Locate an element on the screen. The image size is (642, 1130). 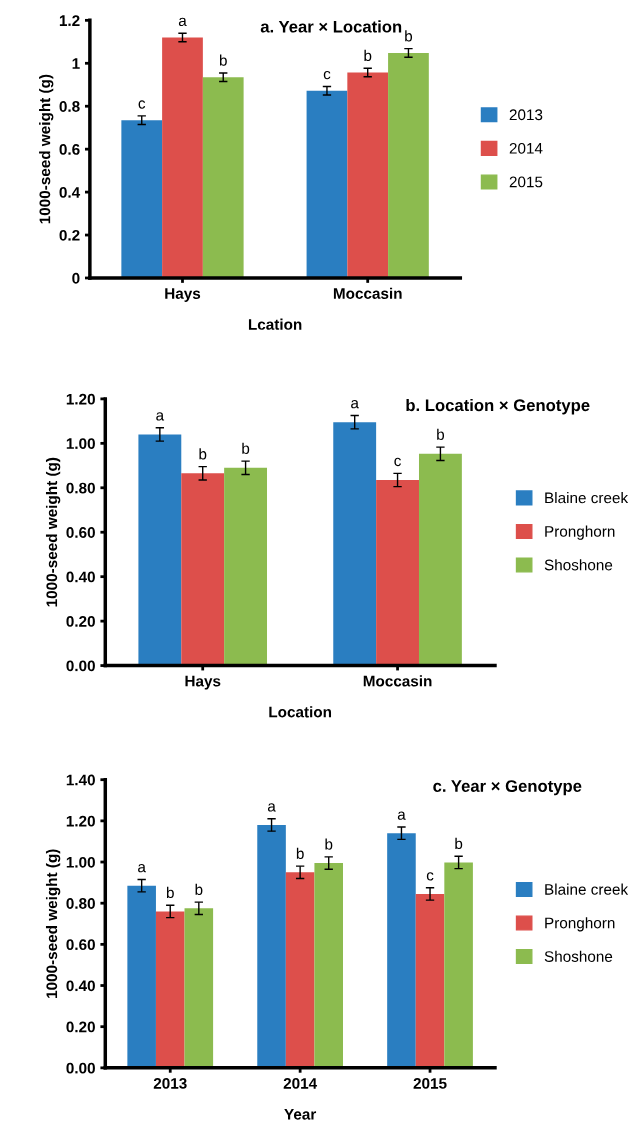
y-tick-label: 0.4 is located at coordinates (70, 192).